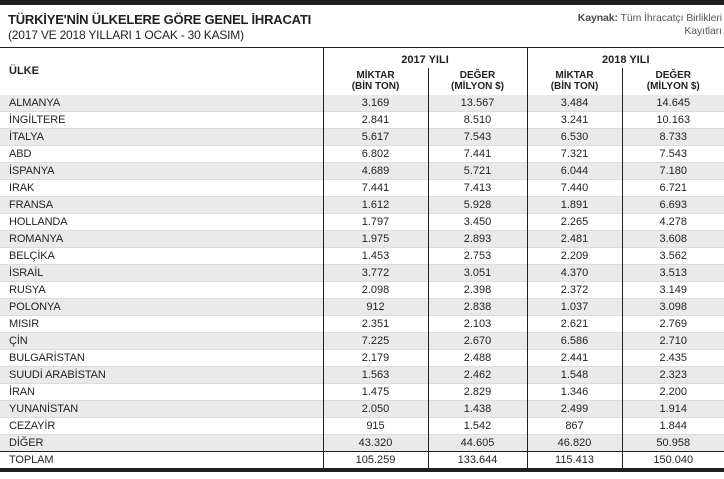  I want to click on value-cell: 4.278, so click(672, 221).